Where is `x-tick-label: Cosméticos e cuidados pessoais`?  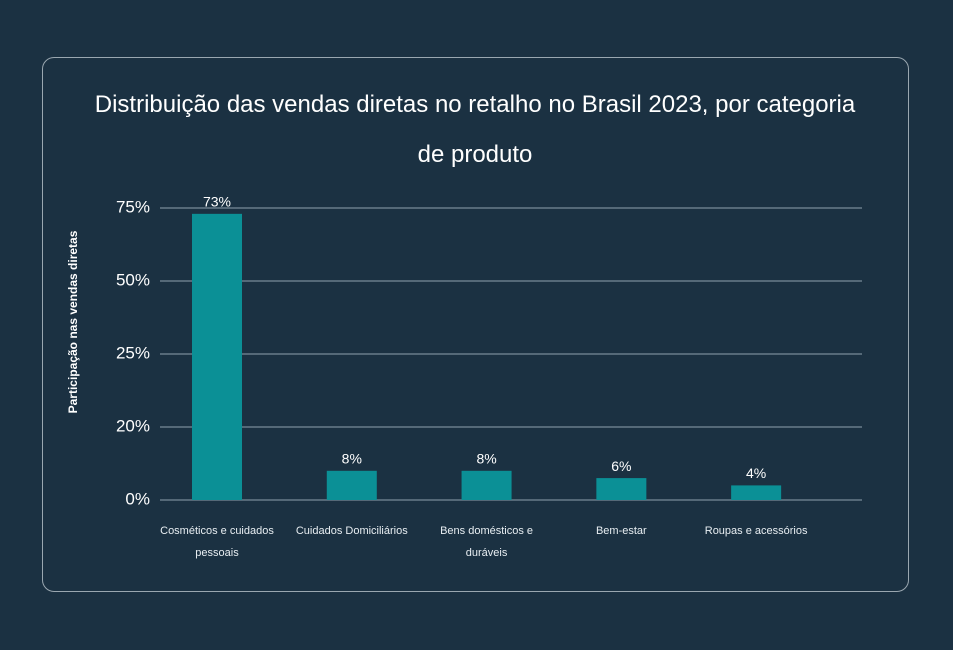 x-tick-label: Cosméticos e cuidados pessoais is located at coordinates (217, 542).